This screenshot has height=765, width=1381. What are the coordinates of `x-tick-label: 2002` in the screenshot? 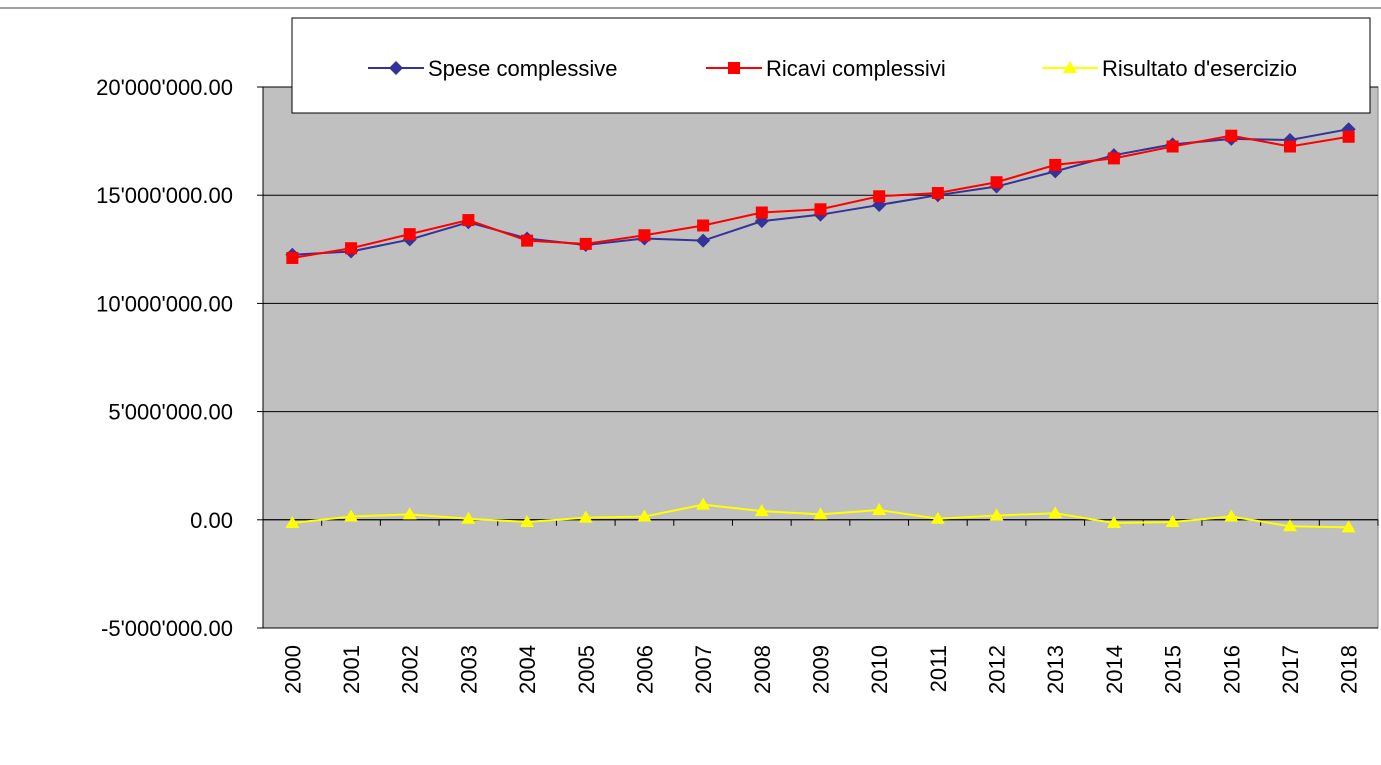 It's located at (410, 669).